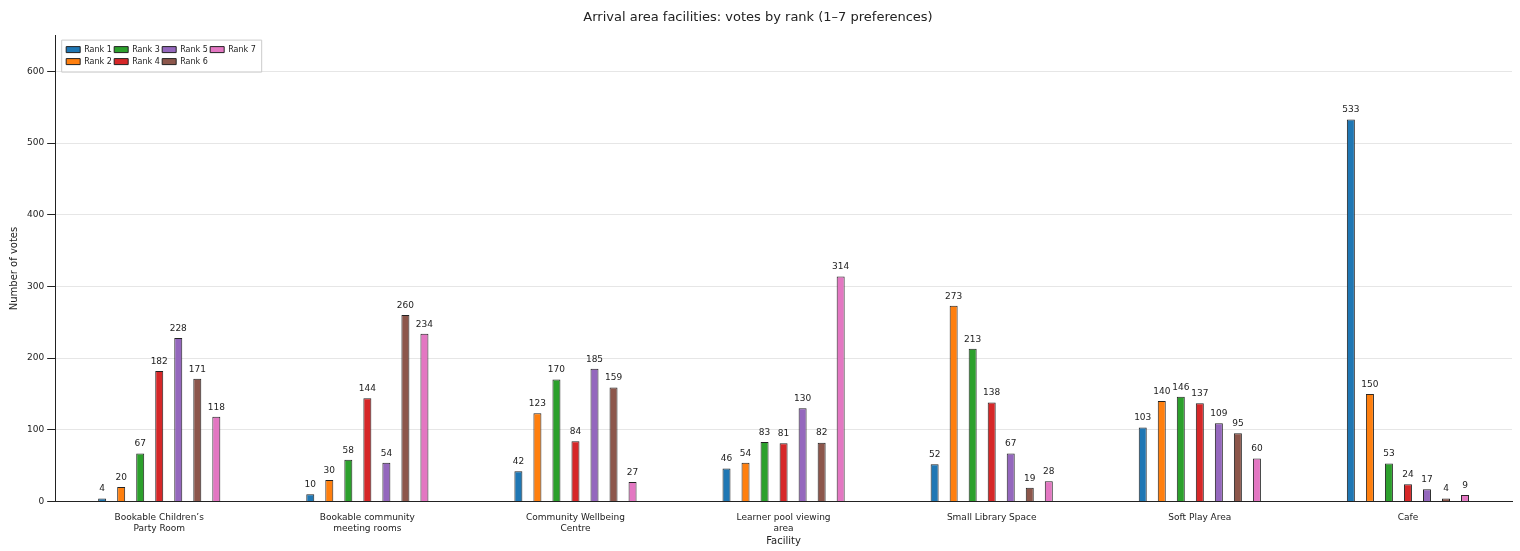  What do you see at coordinates (35, 357) in the screenshot?
I see `y-tick-label: 200` at bounding box center [35, 357].